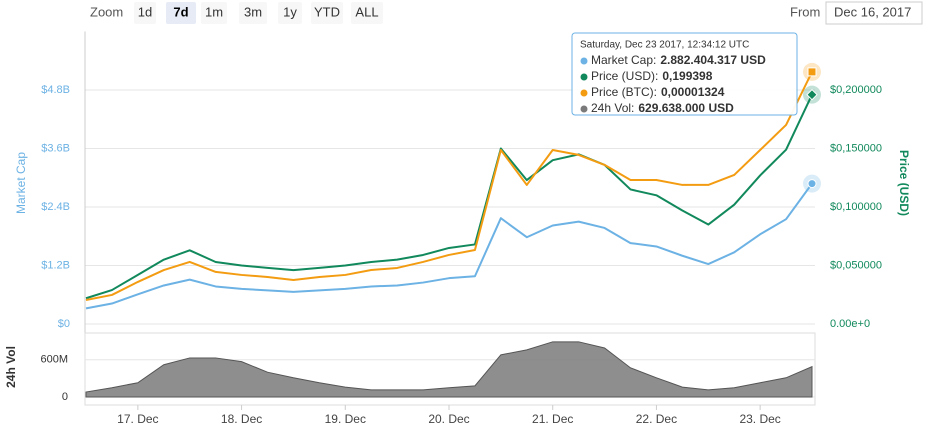 This screenshot has width=925, height=440. I want to click on x-tick-label: 23. Dec, so click(759, 419).